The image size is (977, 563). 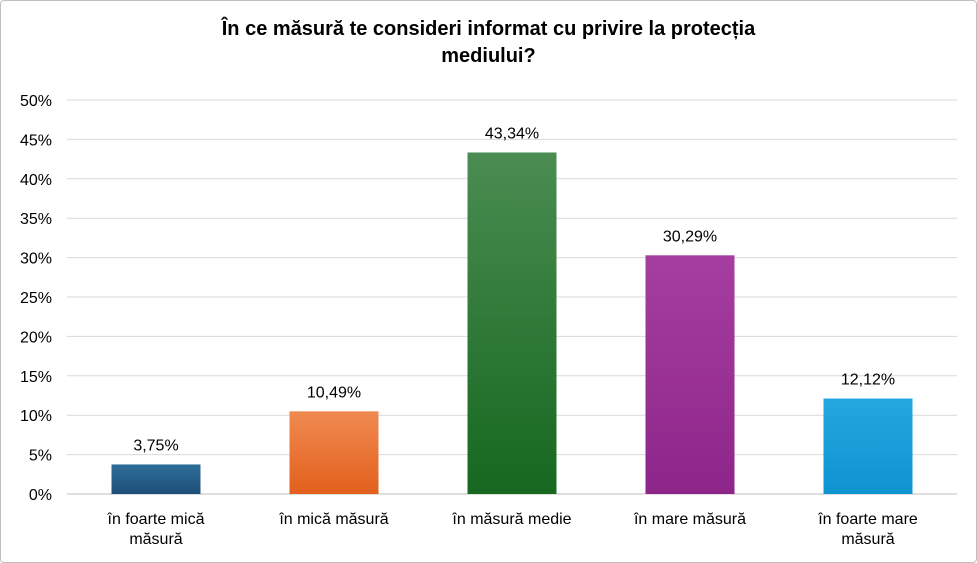 What do you see at coordinates (36, 416) in the screenshot?
I see `y-tick-label: 10%` at bounding box center [36, 416].